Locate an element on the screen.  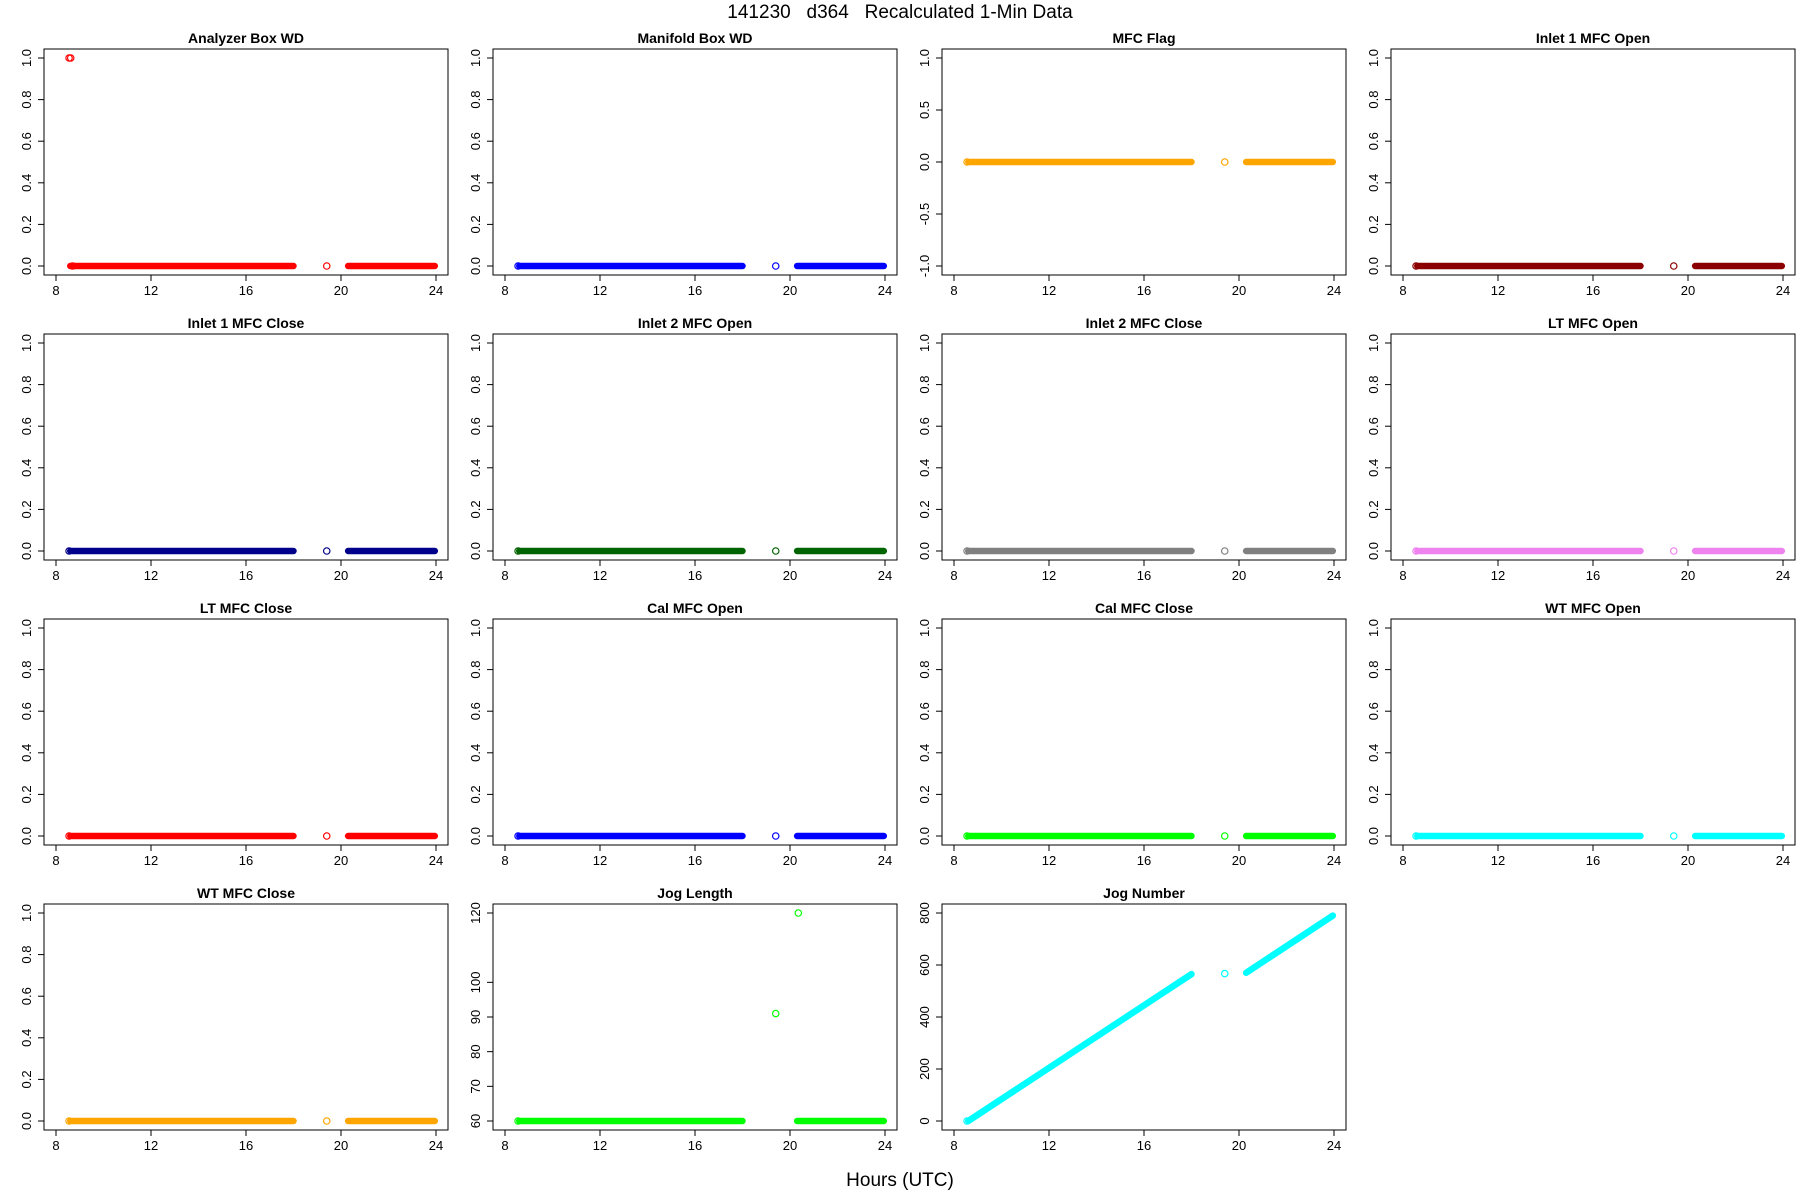
main-title: 141230 d364 Recalculated 1-Min Data is located at coordinates (900, 12).